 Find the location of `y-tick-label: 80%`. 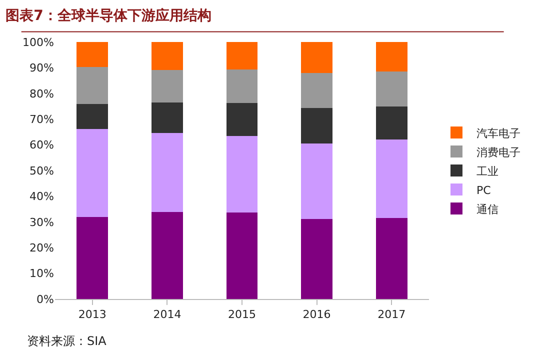

y-tick-label: 80% is located at coordinates (42, 93).